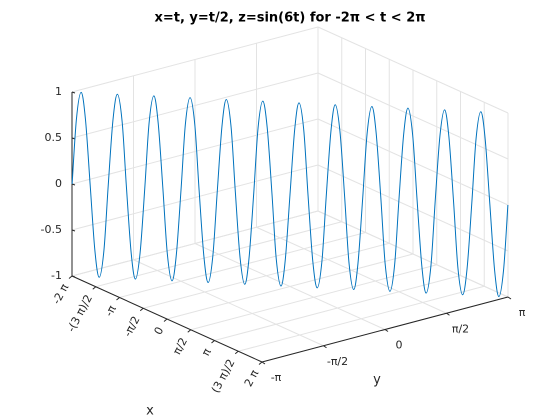  Describe the element at coordinates (399, 345) in the screenshot. I see `y-tick-label: 0` at that location.